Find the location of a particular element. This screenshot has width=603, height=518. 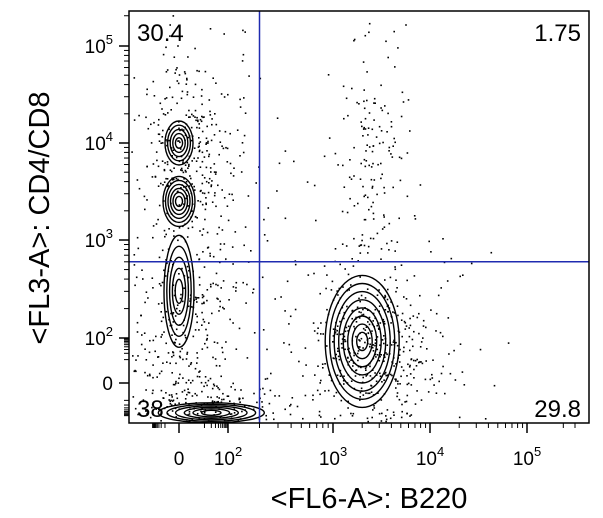

x-tick-label: 104 is located at coordinates (430, 457).